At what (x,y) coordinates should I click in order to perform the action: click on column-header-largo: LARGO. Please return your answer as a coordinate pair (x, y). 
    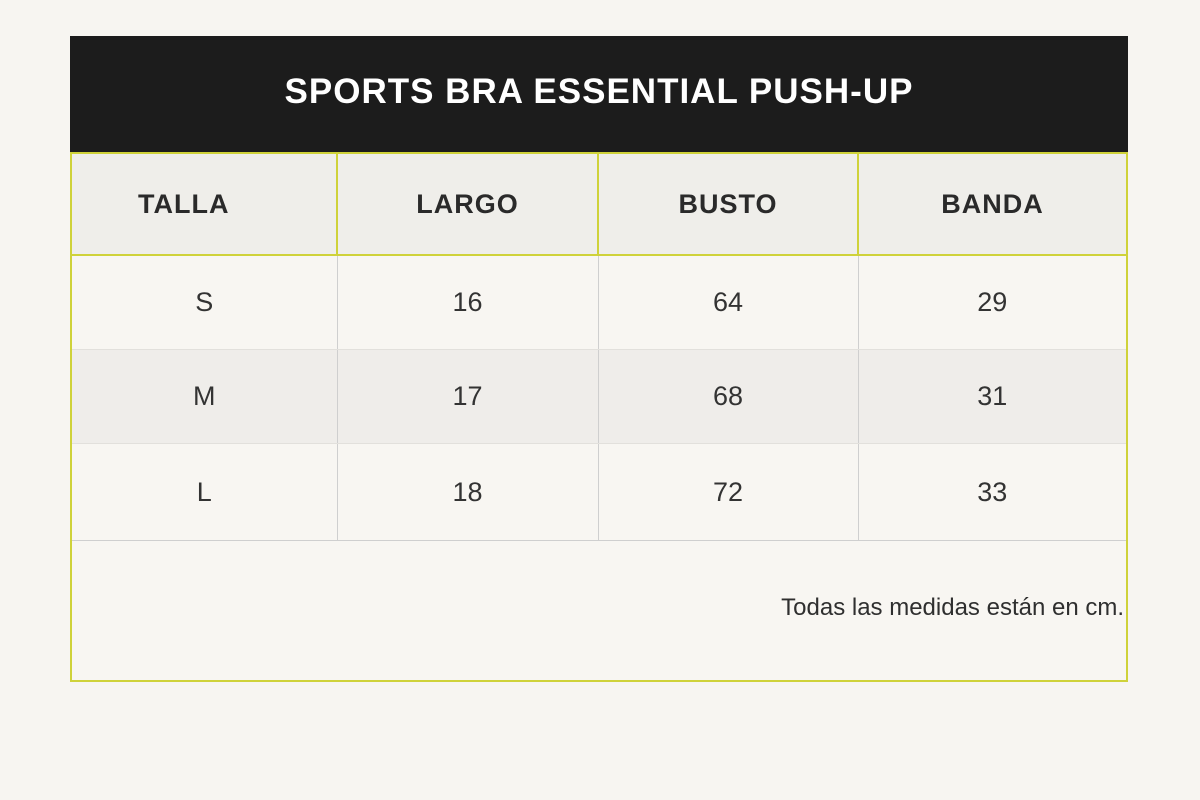
    Looking at the image, I should click on (467, 205).